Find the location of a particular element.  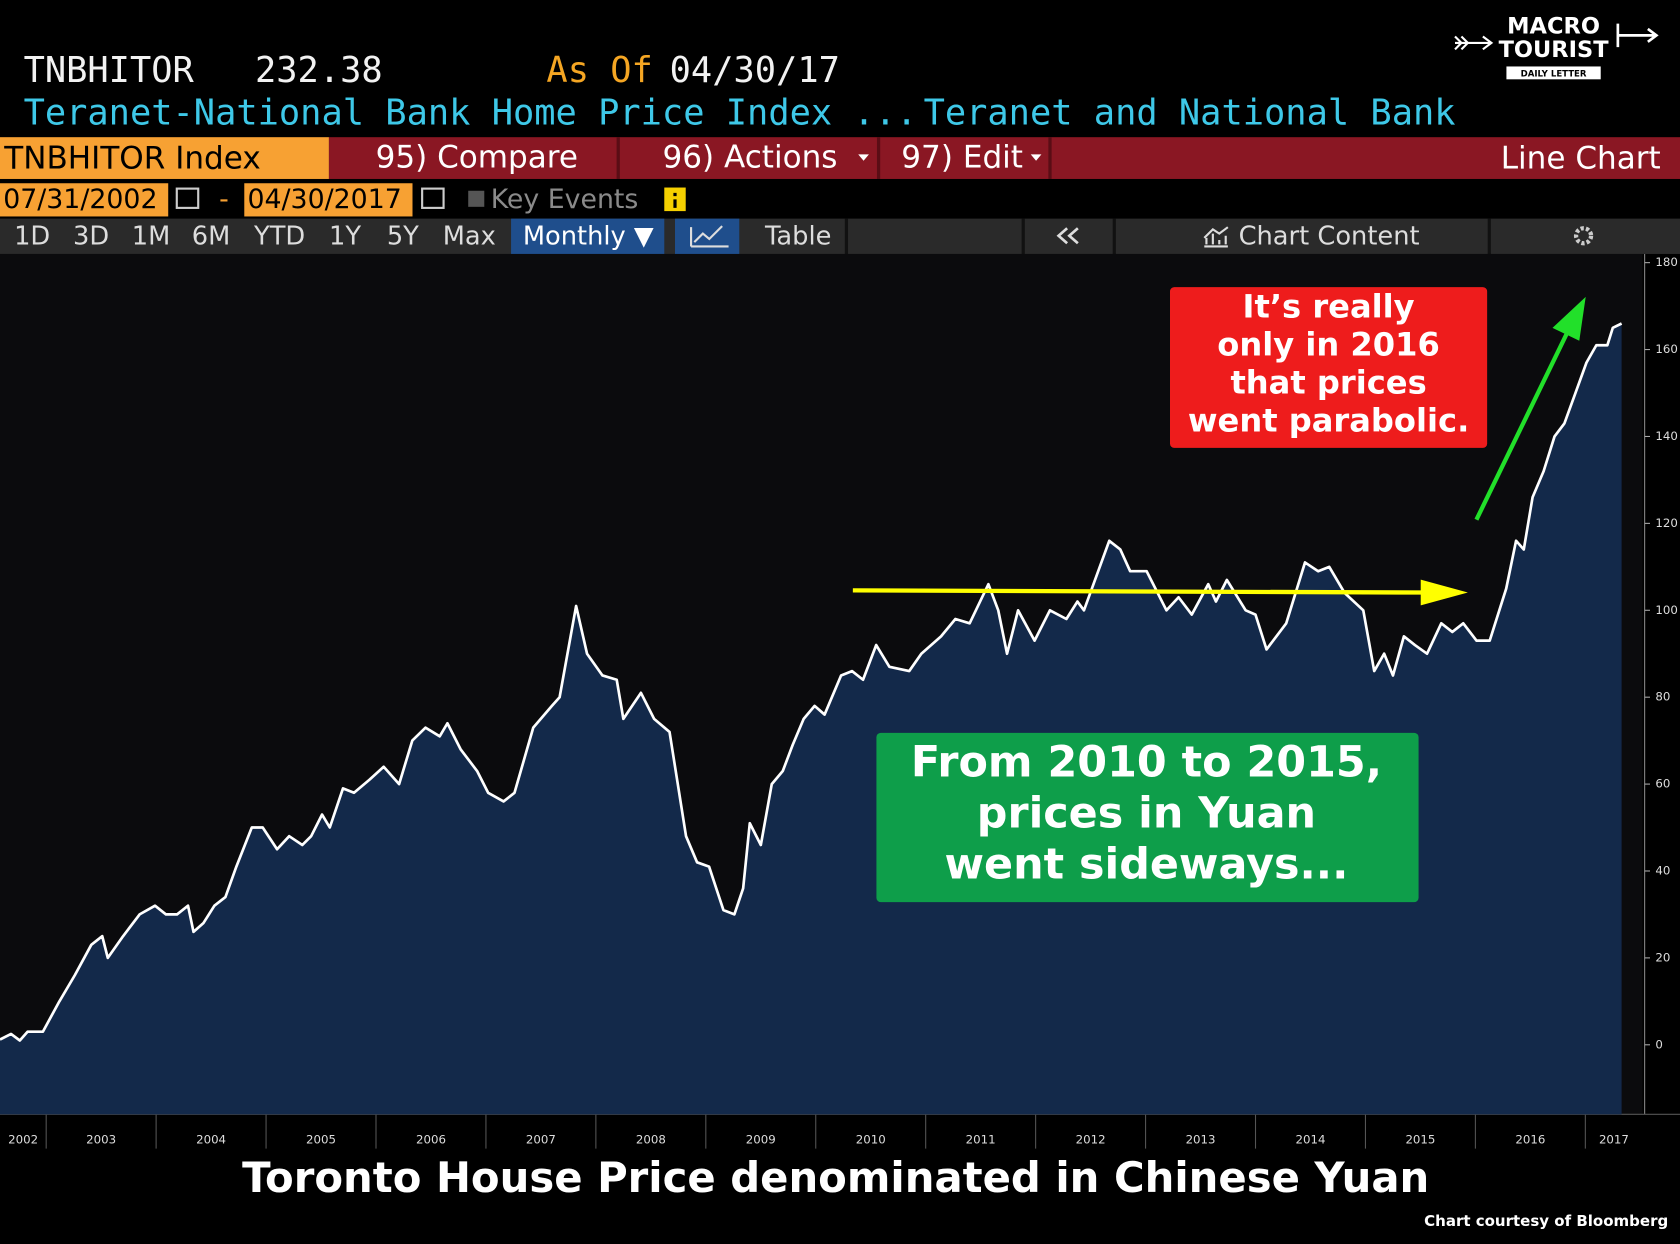

menu-button: 97) Edit is located at coordinates (962, 158).